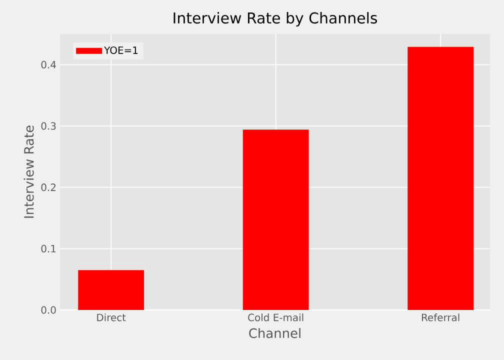 Image resolution: width=504 pixels, height=360 pixels. What do you see at coordinates (48, 310) in the screenshot?
I see `y-tick-label: 0.0` at bounding box center [48, 310].